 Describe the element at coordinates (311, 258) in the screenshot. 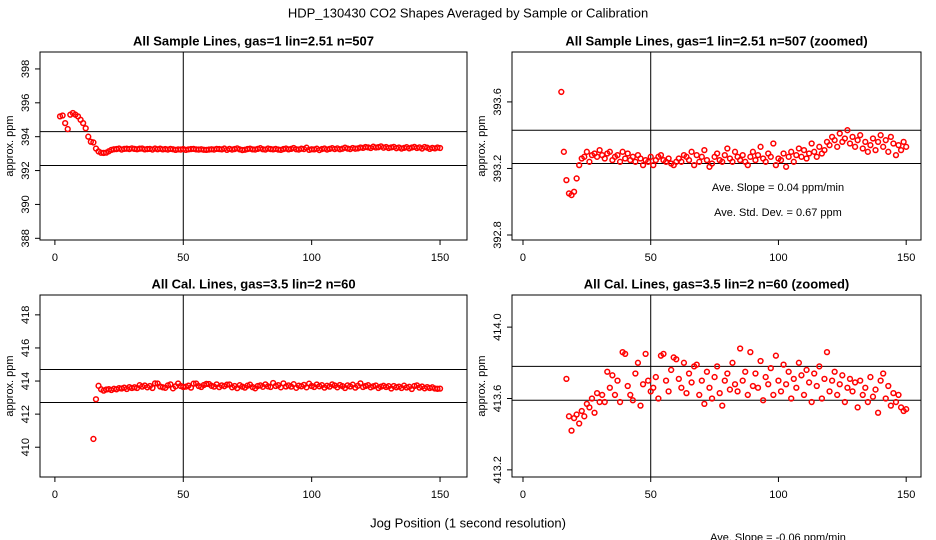

I see `x-tick-label: 100` at that location.